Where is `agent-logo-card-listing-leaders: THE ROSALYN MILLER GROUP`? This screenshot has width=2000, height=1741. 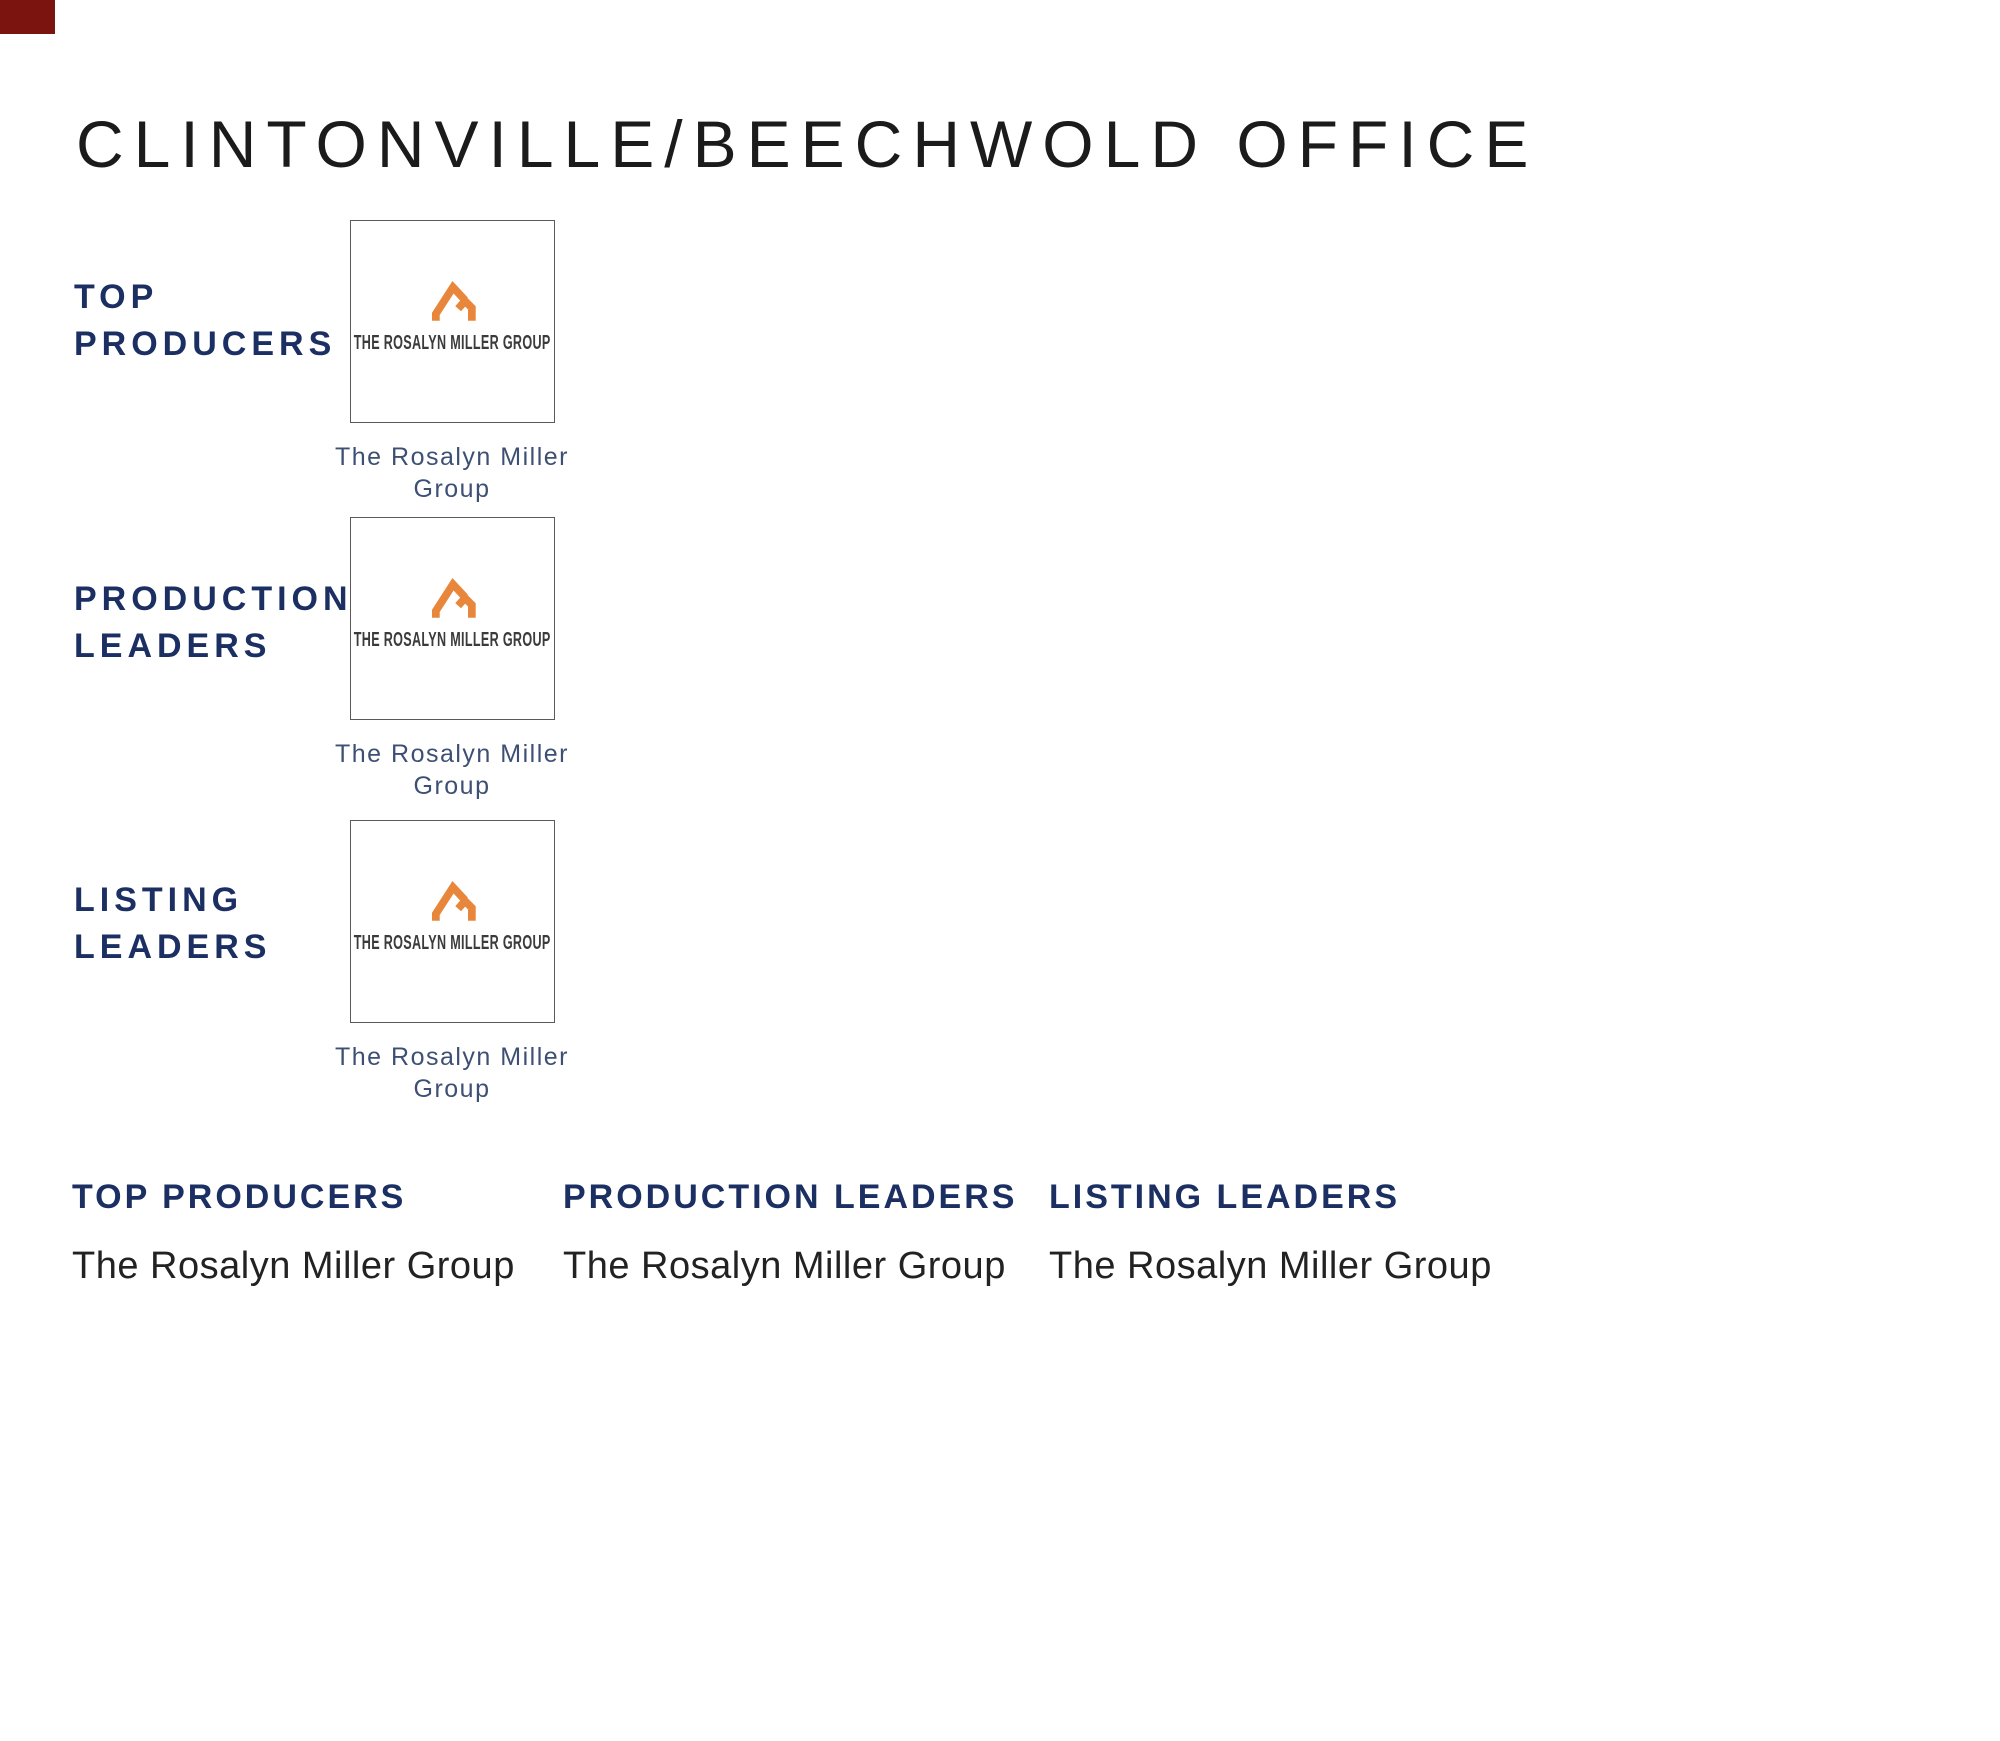
agent-logo-card-listing-leaders: THE ROSALYN MILLER GROUP is located at coordinates (452, 921).